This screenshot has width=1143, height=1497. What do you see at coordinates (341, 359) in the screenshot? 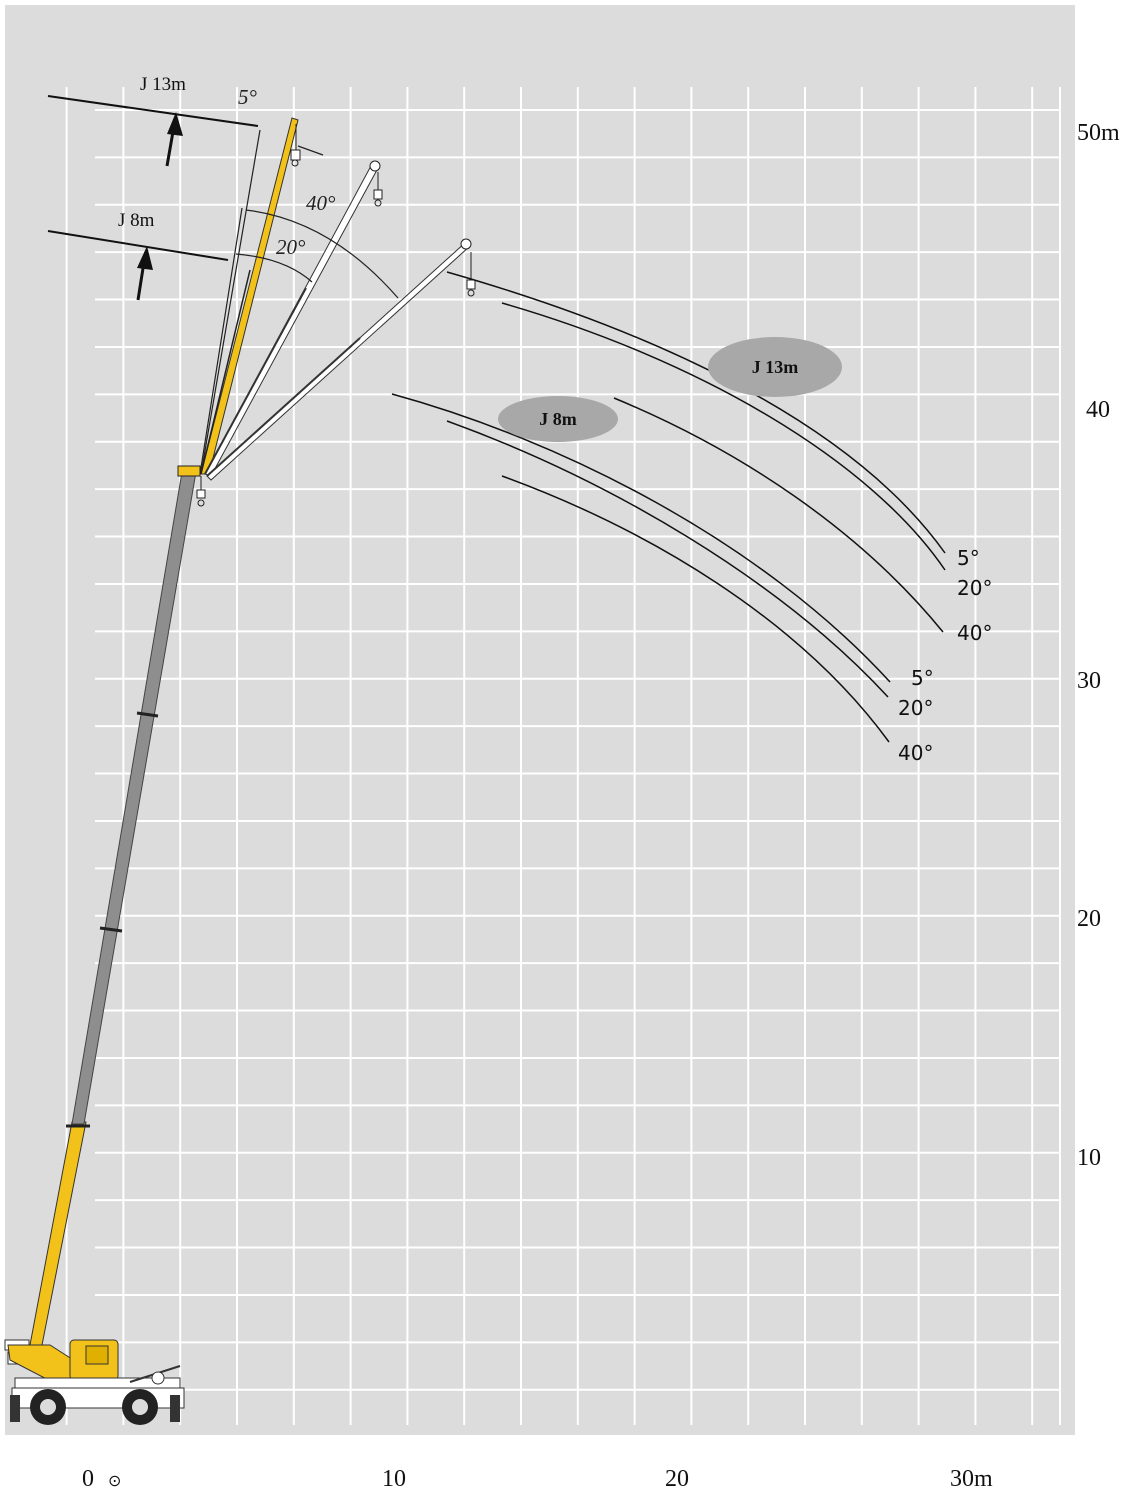
I see `jib-20deg` at bounding box center [341, 359].